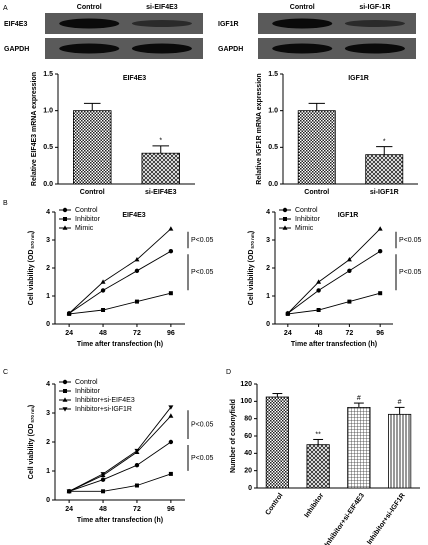 Image resolution: width=428 pixels, height=545 pixels. Describe the element at coordinates (160, 141) in the screenshot. I see `significance-label: *` at that location.